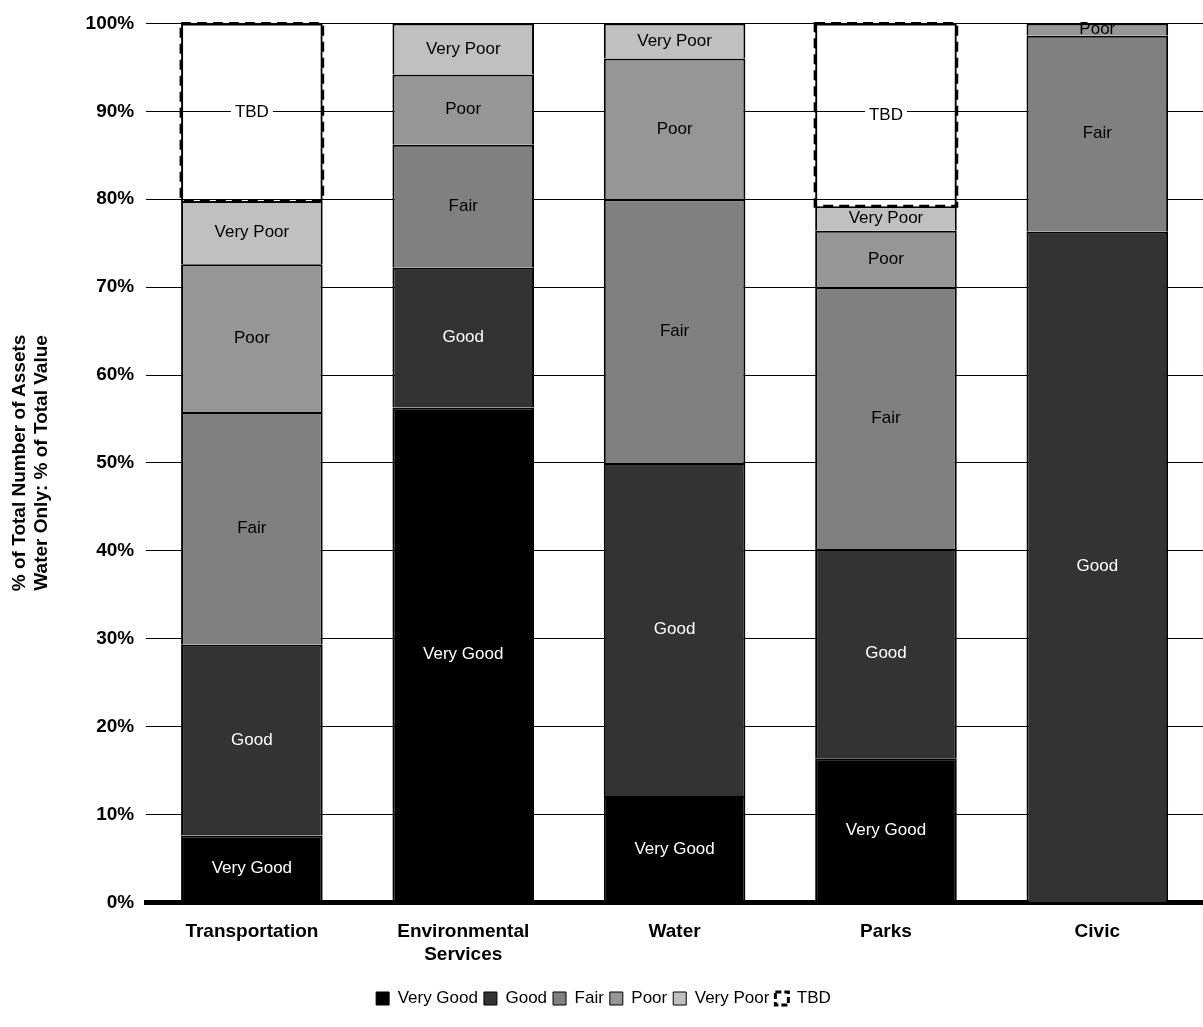 Image resolution: width=1203 pixels, height=1027 pixels. What do you see at coordinates (115, 813) in the screenshot?
I see `y-tick-label: 10%` at bounding box center [115, 813].